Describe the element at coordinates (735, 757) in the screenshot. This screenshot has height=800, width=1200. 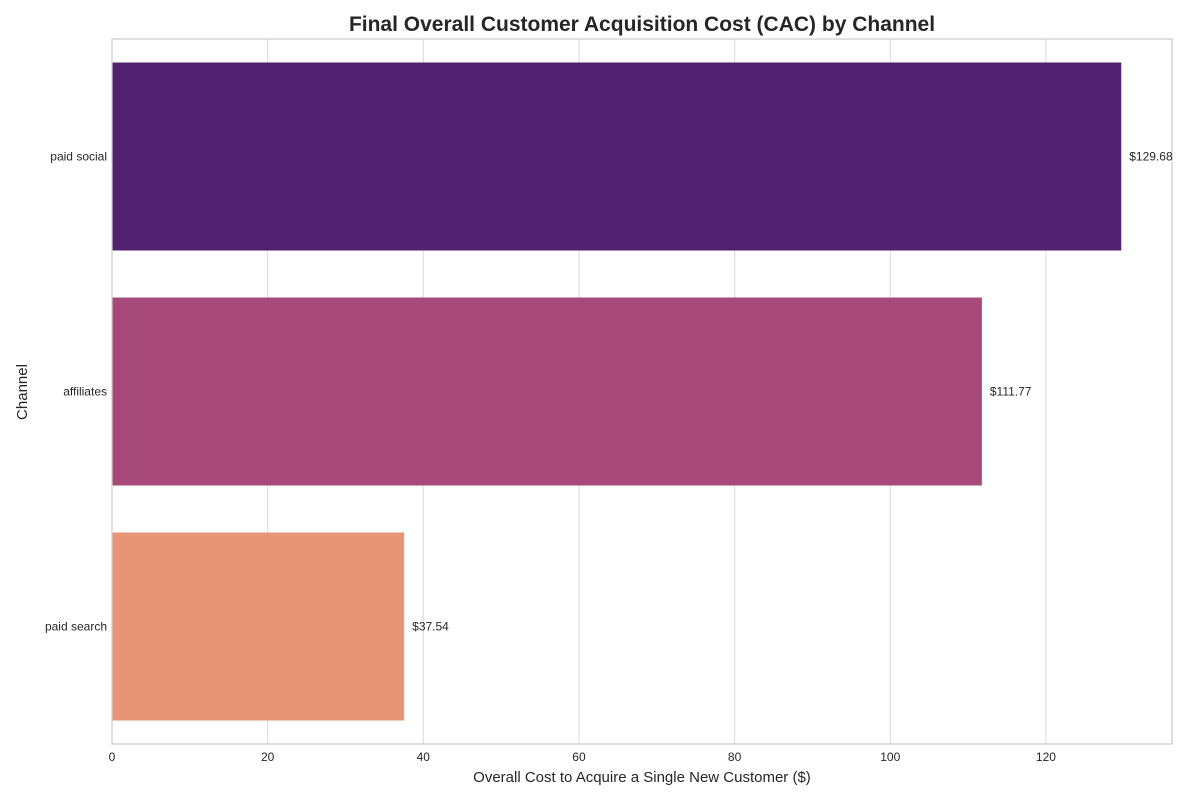
I see `x-tick-label: 80` at that location.